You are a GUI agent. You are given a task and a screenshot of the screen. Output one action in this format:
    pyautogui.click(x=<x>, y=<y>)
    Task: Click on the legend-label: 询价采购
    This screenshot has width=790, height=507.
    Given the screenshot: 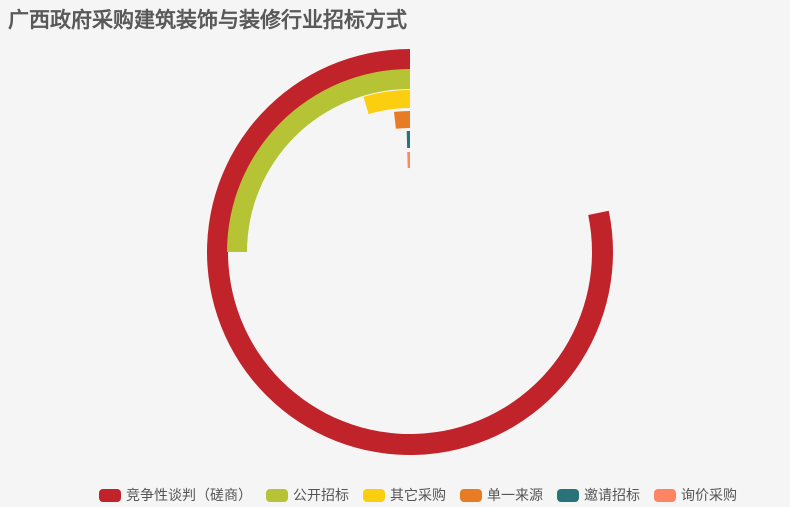 What is the action you would take?
    pyautogui.click(x=709, y=496)
    